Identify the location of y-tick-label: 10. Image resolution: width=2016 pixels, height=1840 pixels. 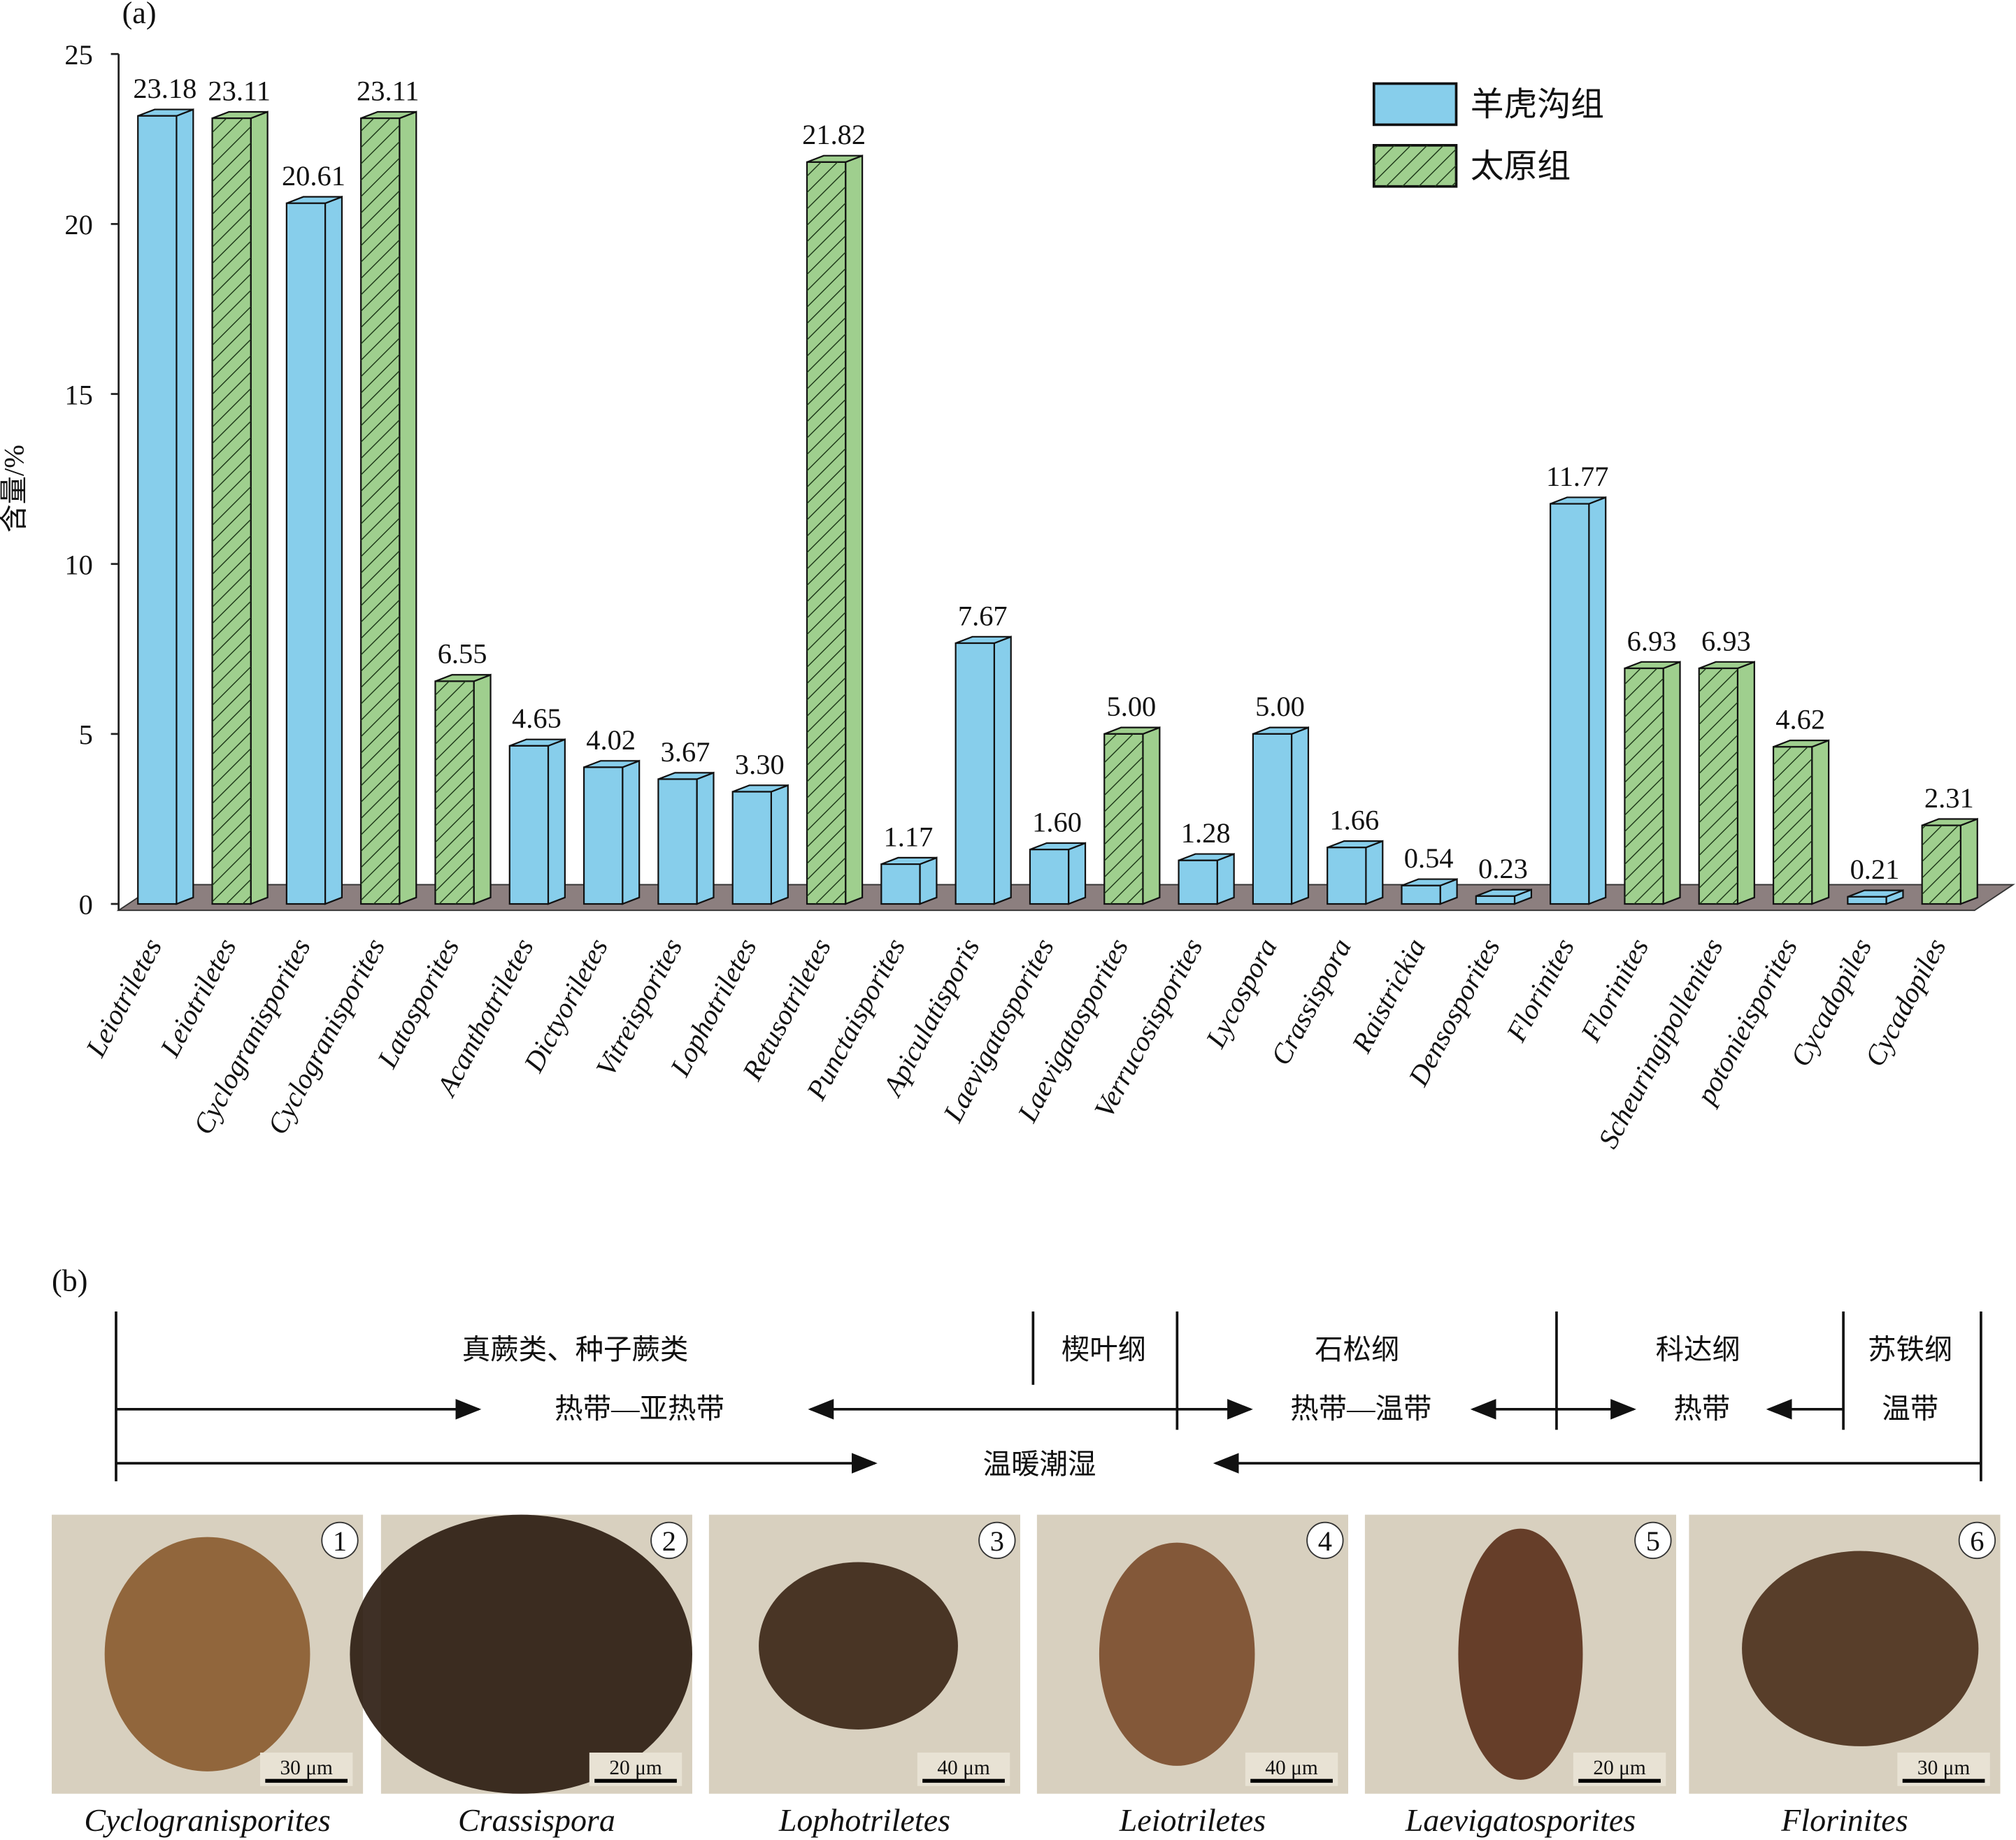
(78, 564).